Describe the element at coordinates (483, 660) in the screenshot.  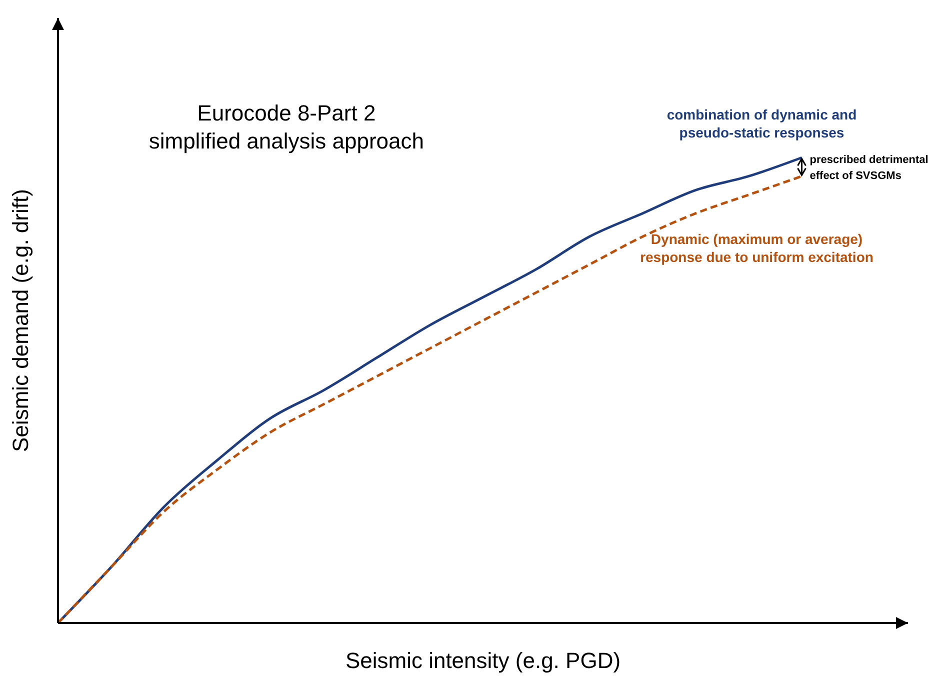
I see `x-axis-title: Seismic intensity (e.g. PGD)` at that location.